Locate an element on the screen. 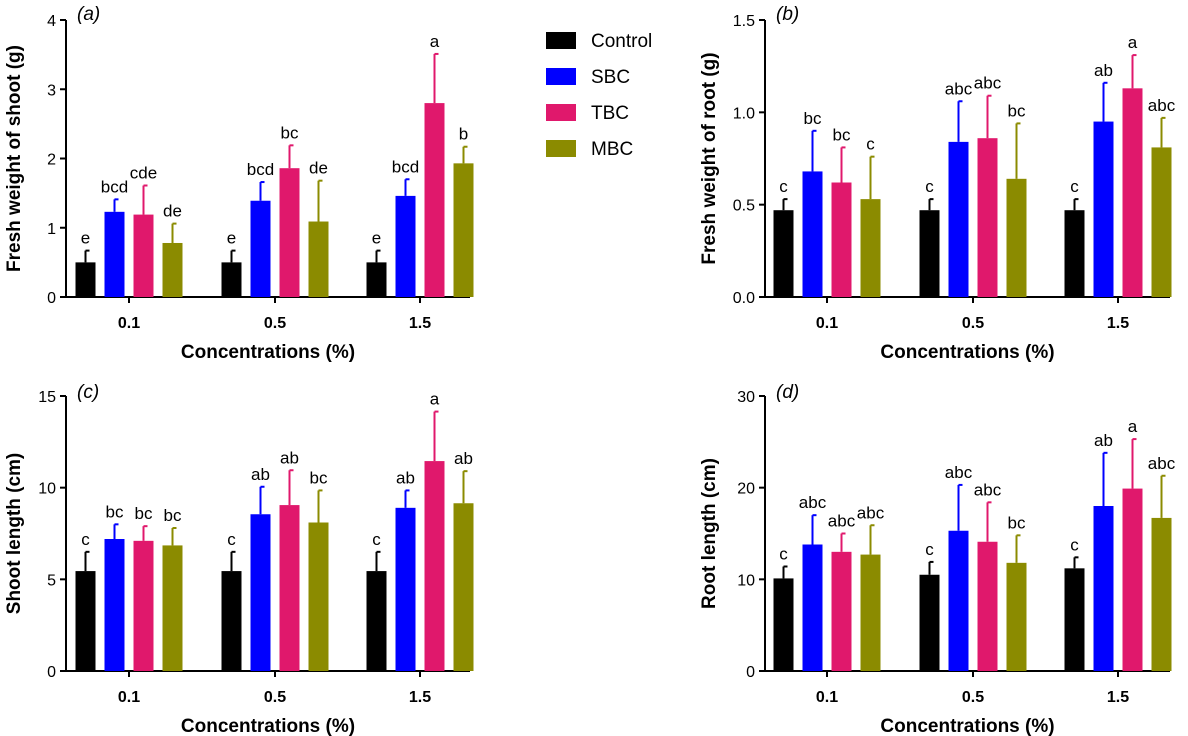 The width and height of the screenshot is (1188, 736). legend: Control SBC TBC MBC is located at coordinates (599, 95).